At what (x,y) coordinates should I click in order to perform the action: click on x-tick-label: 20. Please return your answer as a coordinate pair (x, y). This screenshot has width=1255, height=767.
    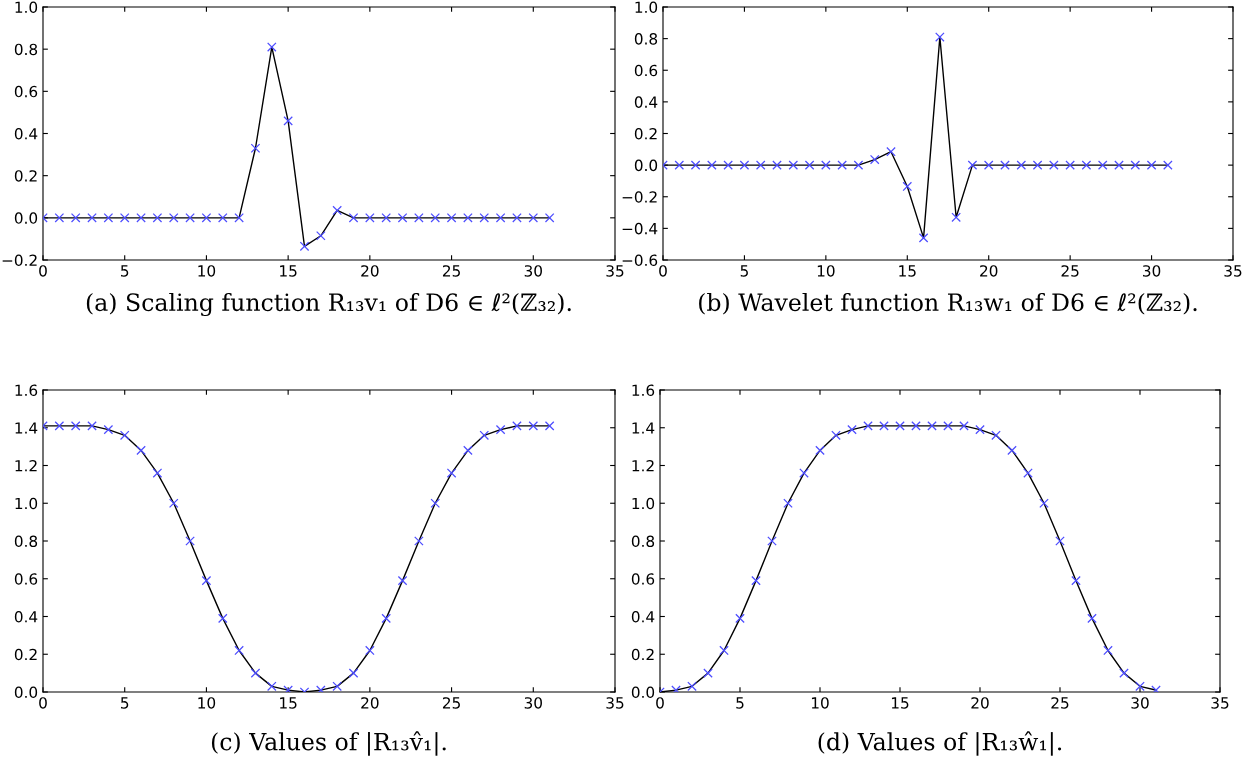
    Looking at the image, I should click on (370, 703).